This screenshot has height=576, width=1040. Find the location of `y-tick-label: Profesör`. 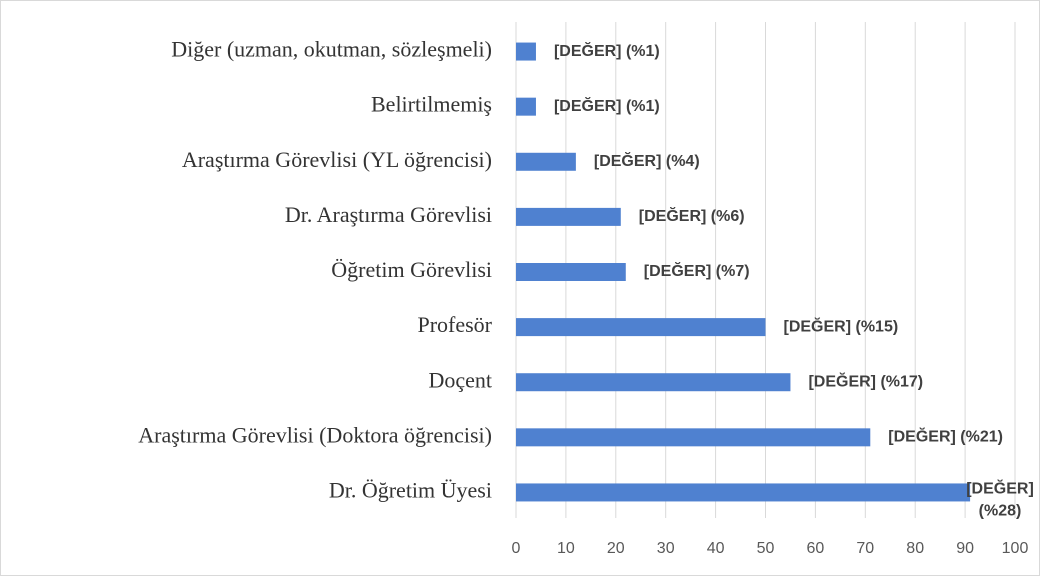

y-tick-label: Profesör is located at coordinates (454, 324).